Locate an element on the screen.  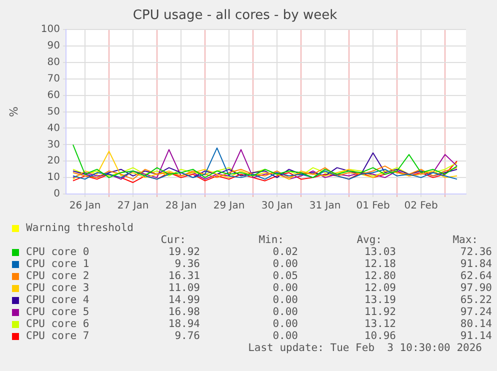
text: Last update: Tue Feb 3 10:30:00 2026 is located at coordinates (365, 348).